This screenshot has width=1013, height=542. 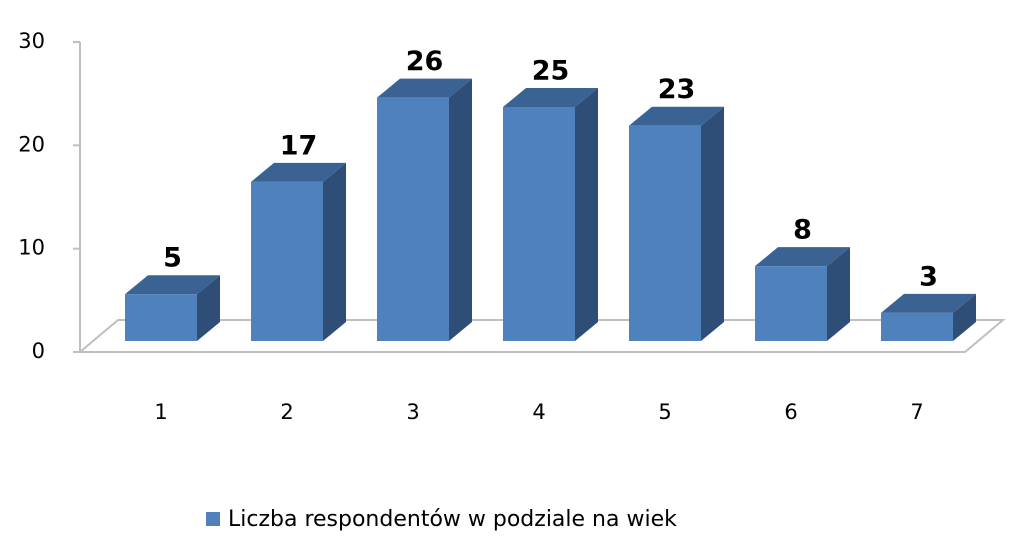 What do you see at coordinates (802, 230) in the screenshot?
I see `data-label: 8` at bounding box center [802, 230].